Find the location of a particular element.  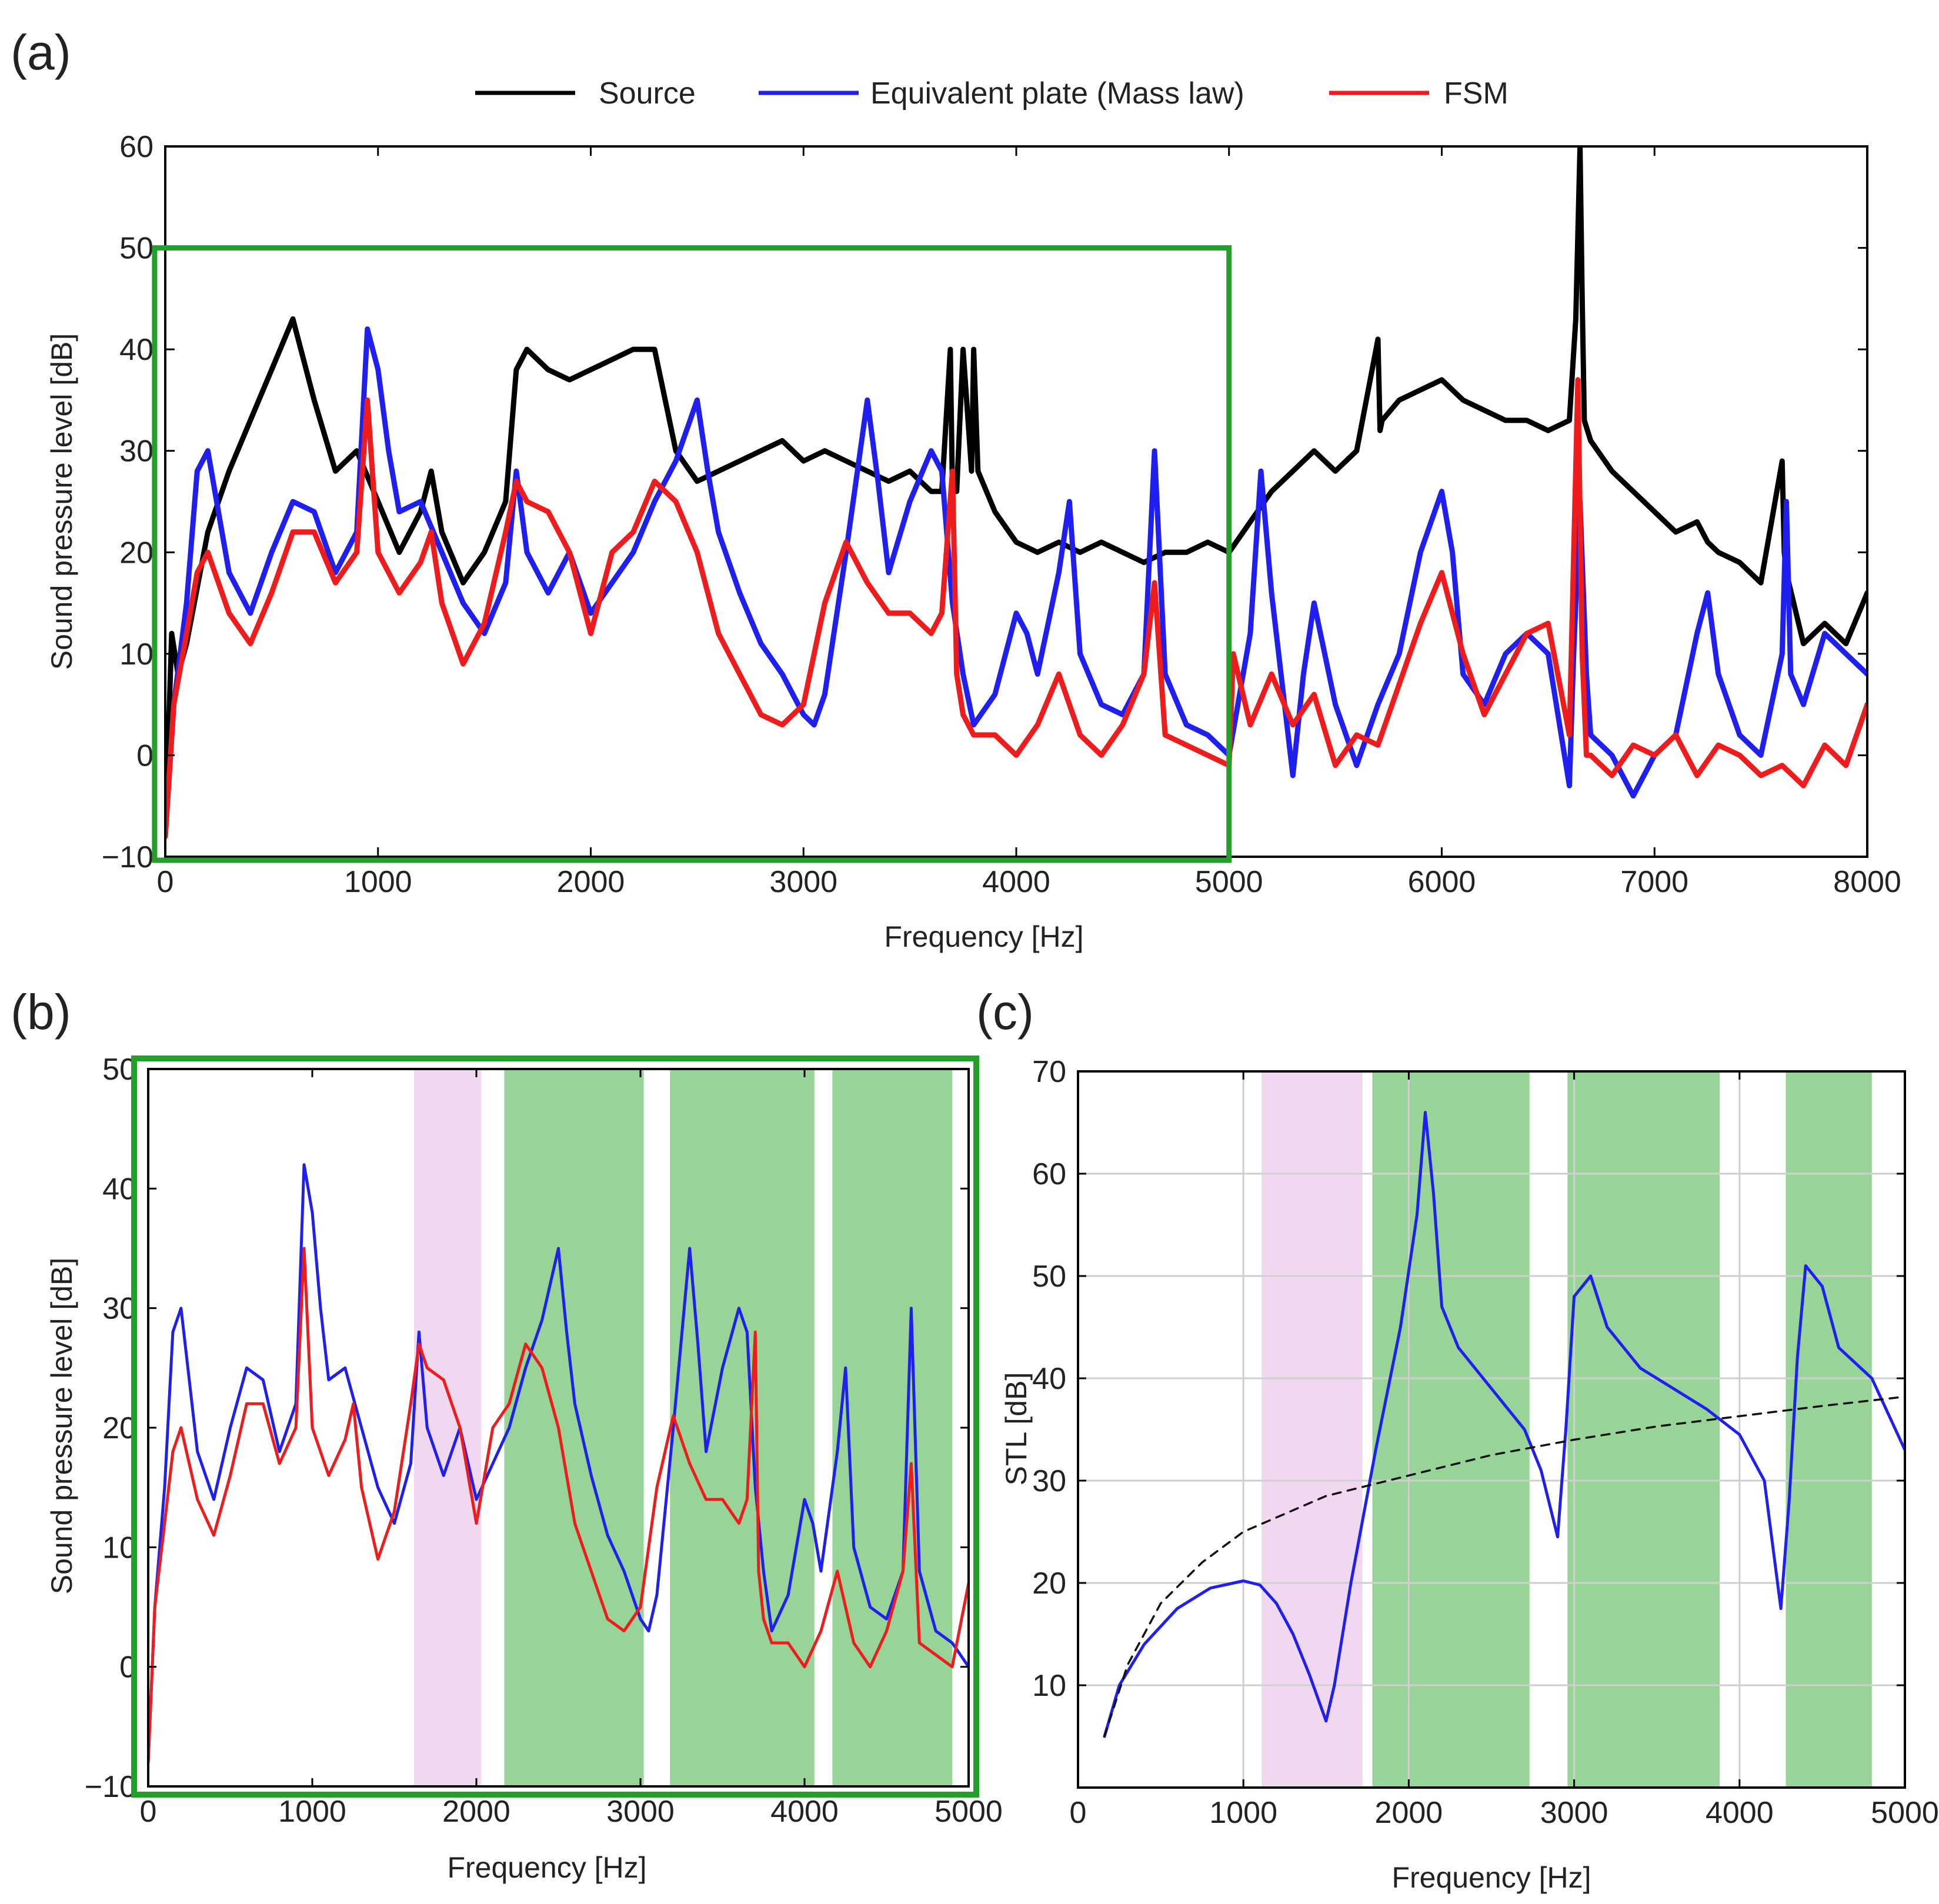

legend-label-source: Source is located at coordinates (647, 93).